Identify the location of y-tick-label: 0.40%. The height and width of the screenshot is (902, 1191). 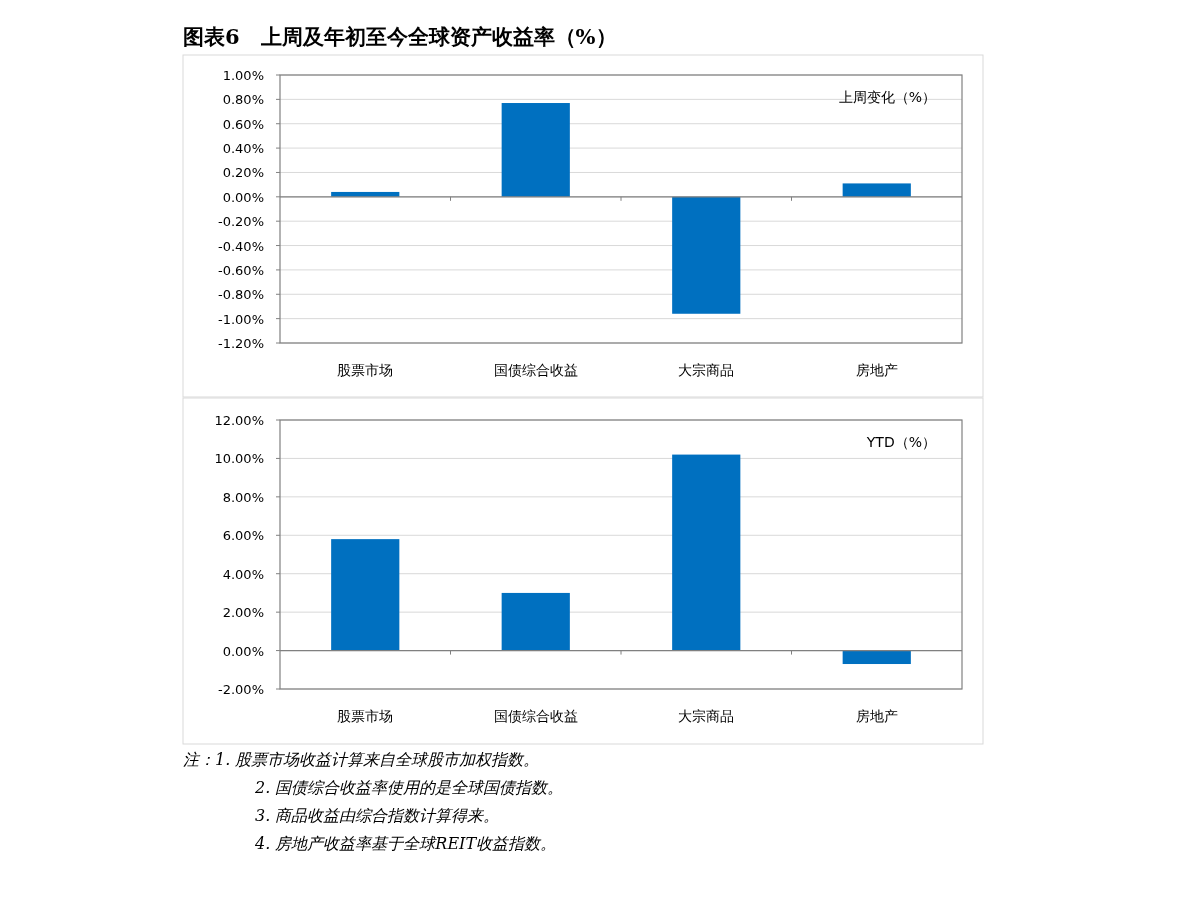
(243, 149).